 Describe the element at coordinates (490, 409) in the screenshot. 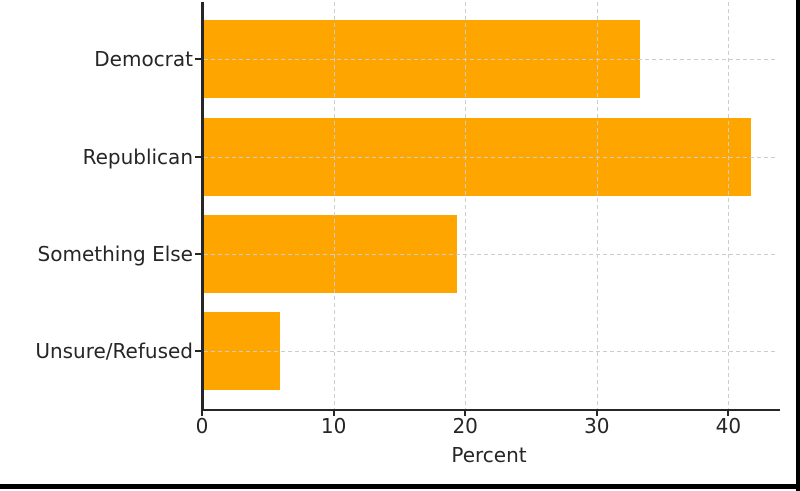

I see `x-axis-spine` at that location.